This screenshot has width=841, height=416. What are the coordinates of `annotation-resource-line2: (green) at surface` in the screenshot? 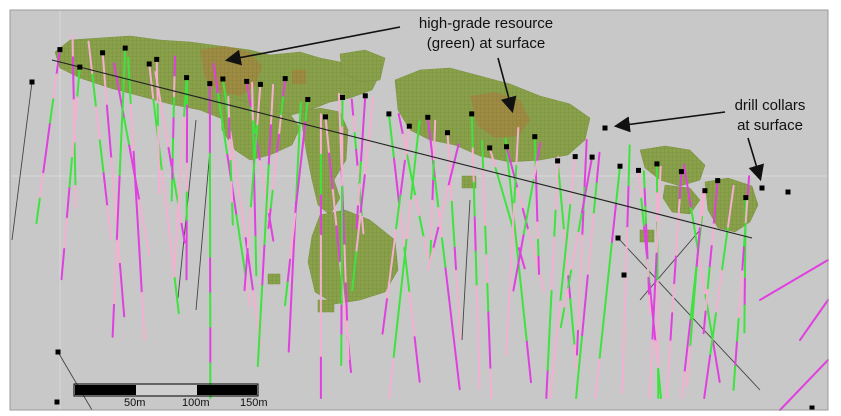 It's located at (486, 44).